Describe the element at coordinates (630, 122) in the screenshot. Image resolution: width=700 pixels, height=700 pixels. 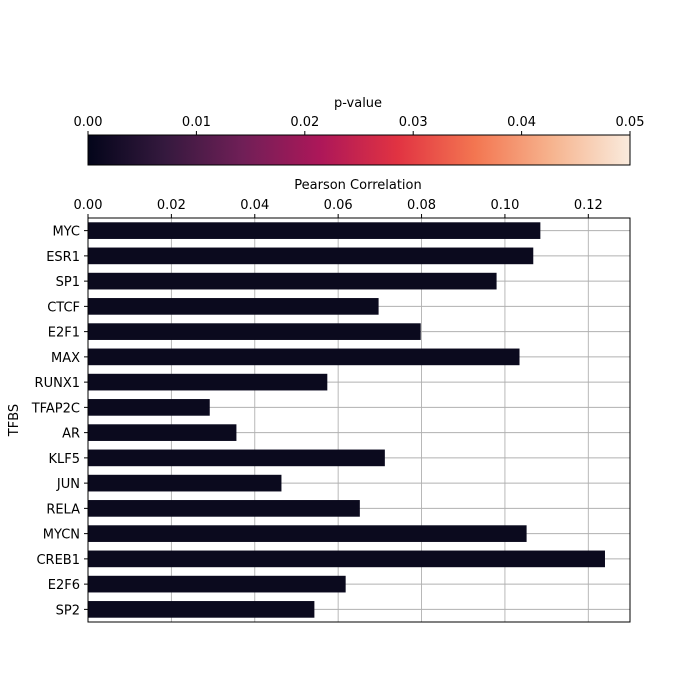
I see `colorbar-tick-label: 0.05` at that location.